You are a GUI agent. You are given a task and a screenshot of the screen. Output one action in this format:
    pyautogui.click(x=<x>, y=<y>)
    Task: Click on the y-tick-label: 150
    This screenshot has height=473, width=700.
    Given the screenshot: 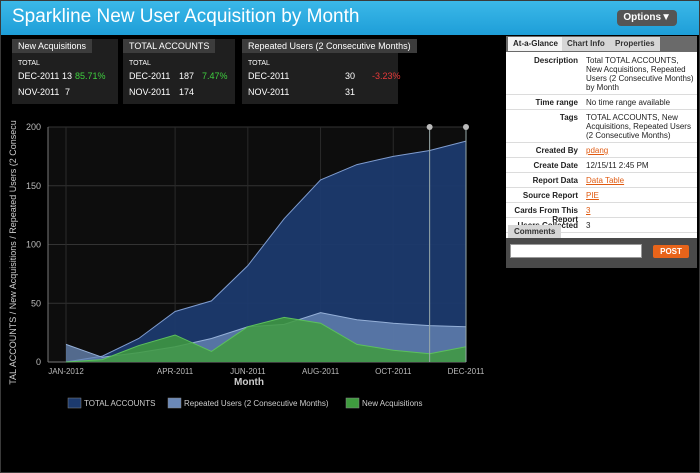 What is the action you would take?
    pyautogui.click(x=33, y=186)
    